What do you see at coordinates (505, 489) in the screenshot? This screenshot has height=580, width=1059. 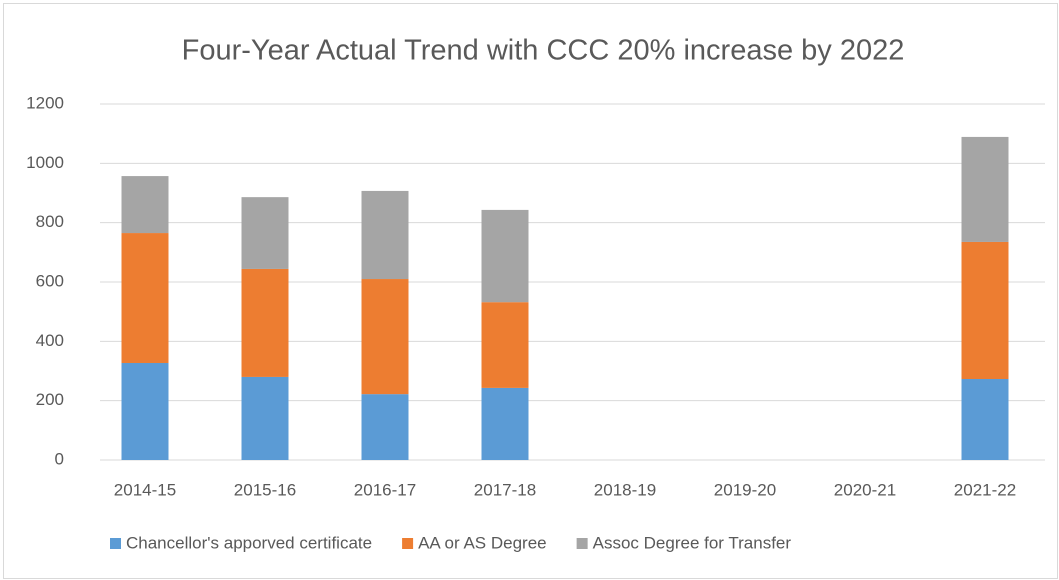 I see `x-tick-label: 2017-18` at bounding box center [505, 489].